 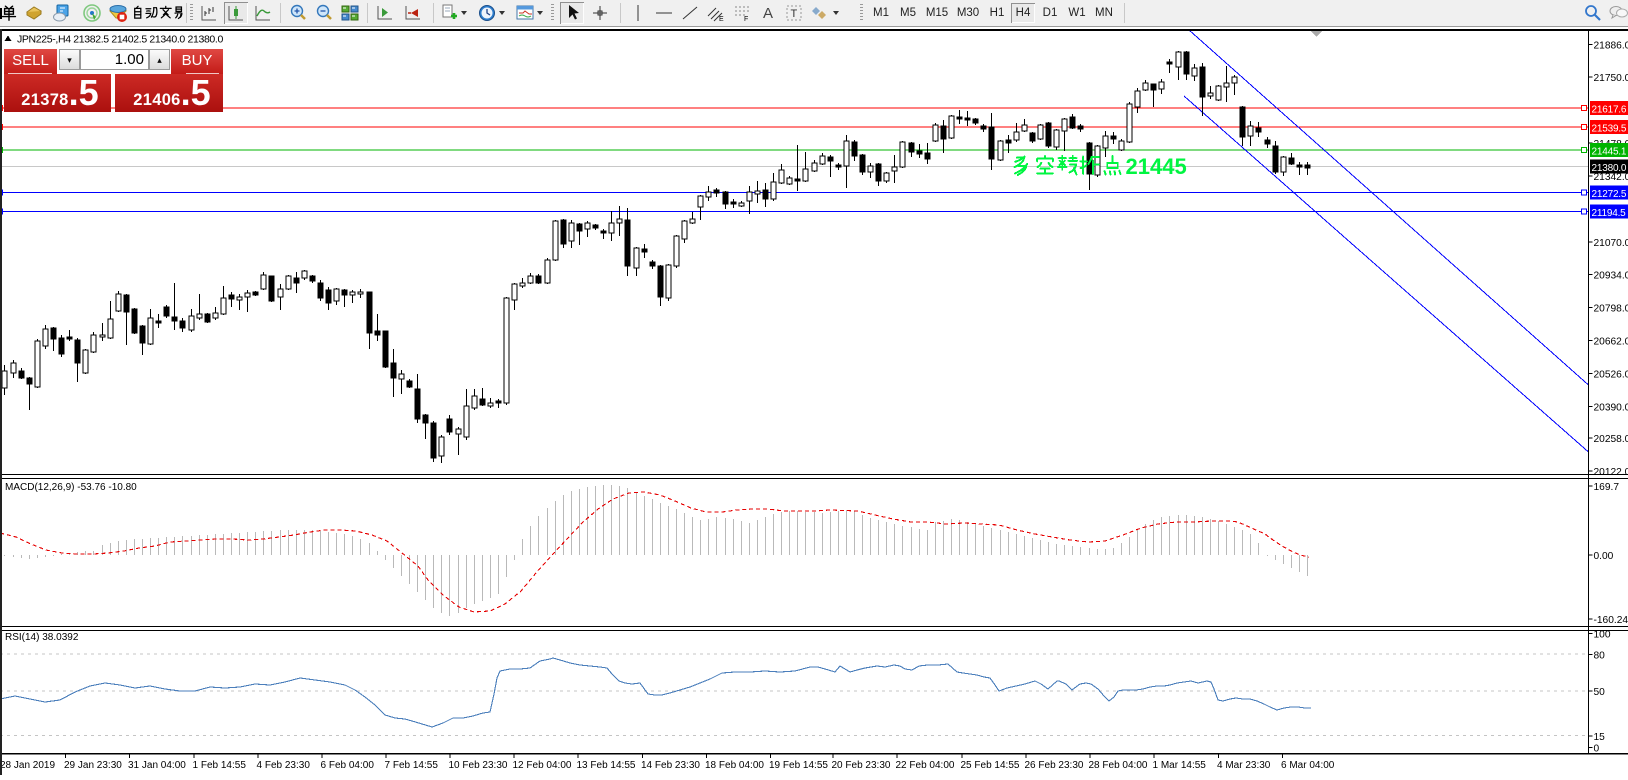 What do you see at coordinates (1611, 472) in the screenshot?
I see `svg-text: 20122.0` at bounding box center [1611, 472].